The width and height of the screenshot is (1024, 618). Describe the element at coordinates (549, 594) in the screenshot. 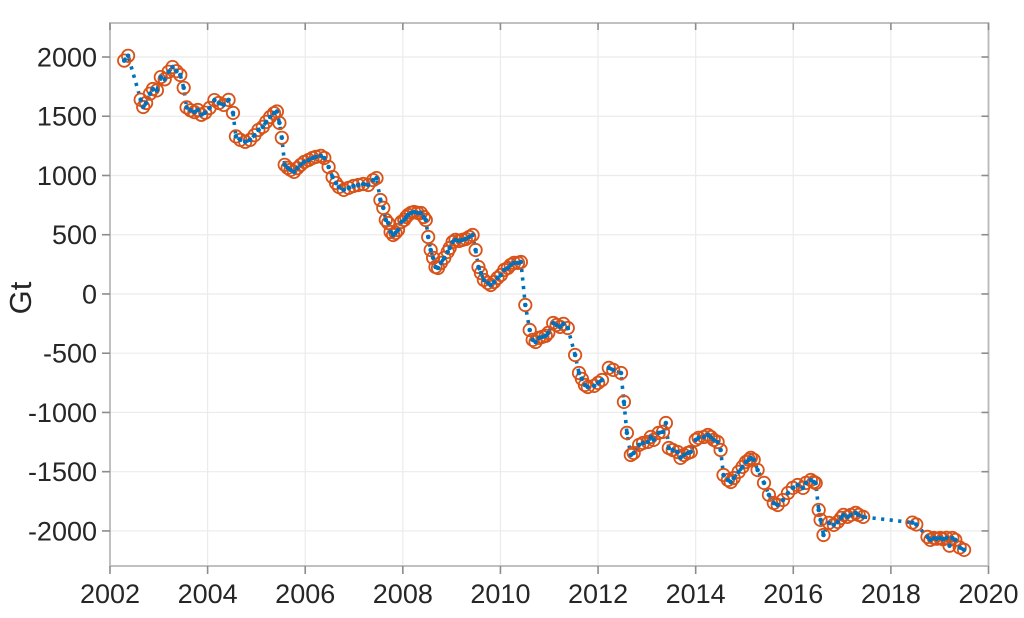

I see `x-tick-labels: 2002 2004 2006 2008 2010 2012 2014 2016 2018 2020` at that location.